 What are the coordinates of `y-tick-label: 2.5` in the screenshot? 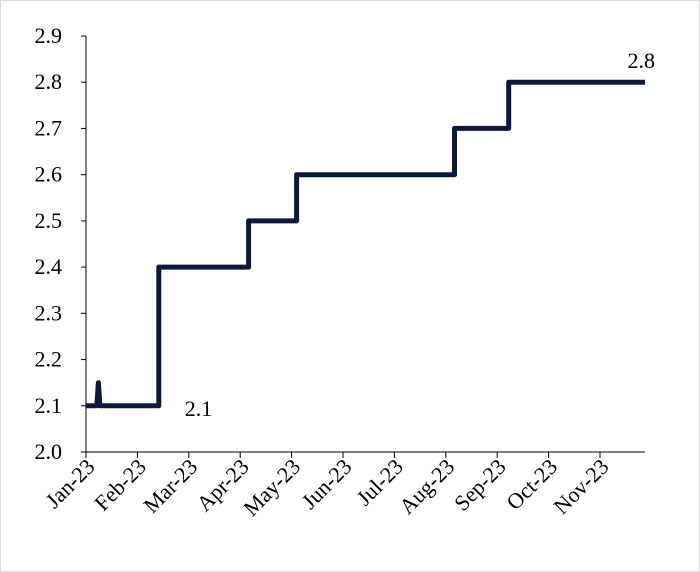 It's located at (49, 220).